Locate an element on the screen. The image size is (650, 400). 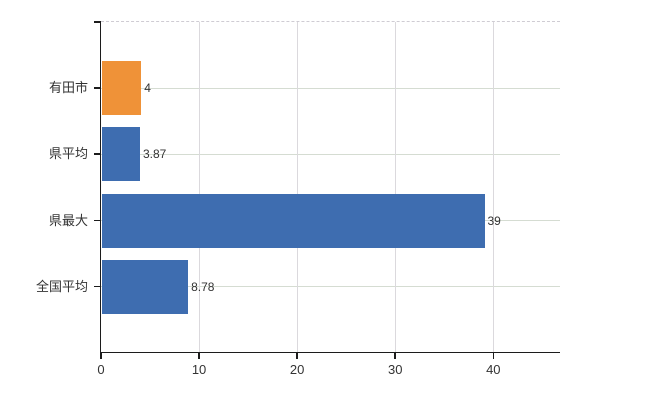
bar-value-label: 3.87 is located at coordinates (154, 154).